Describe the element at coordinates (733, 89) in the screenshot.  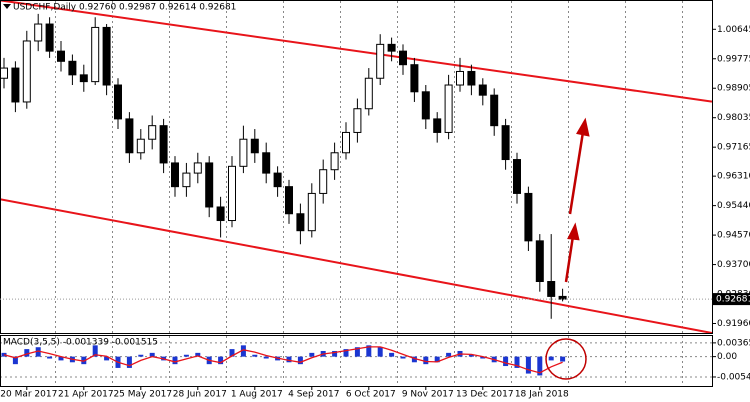
I see `y-tick-label: 0.98905` at that location.